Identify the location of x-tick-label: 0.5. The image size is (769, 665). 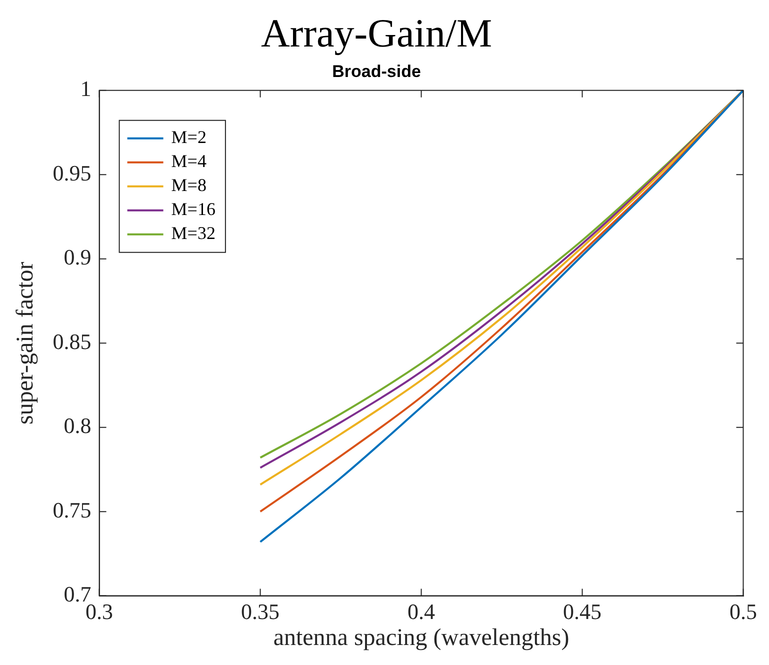
(743, 611).